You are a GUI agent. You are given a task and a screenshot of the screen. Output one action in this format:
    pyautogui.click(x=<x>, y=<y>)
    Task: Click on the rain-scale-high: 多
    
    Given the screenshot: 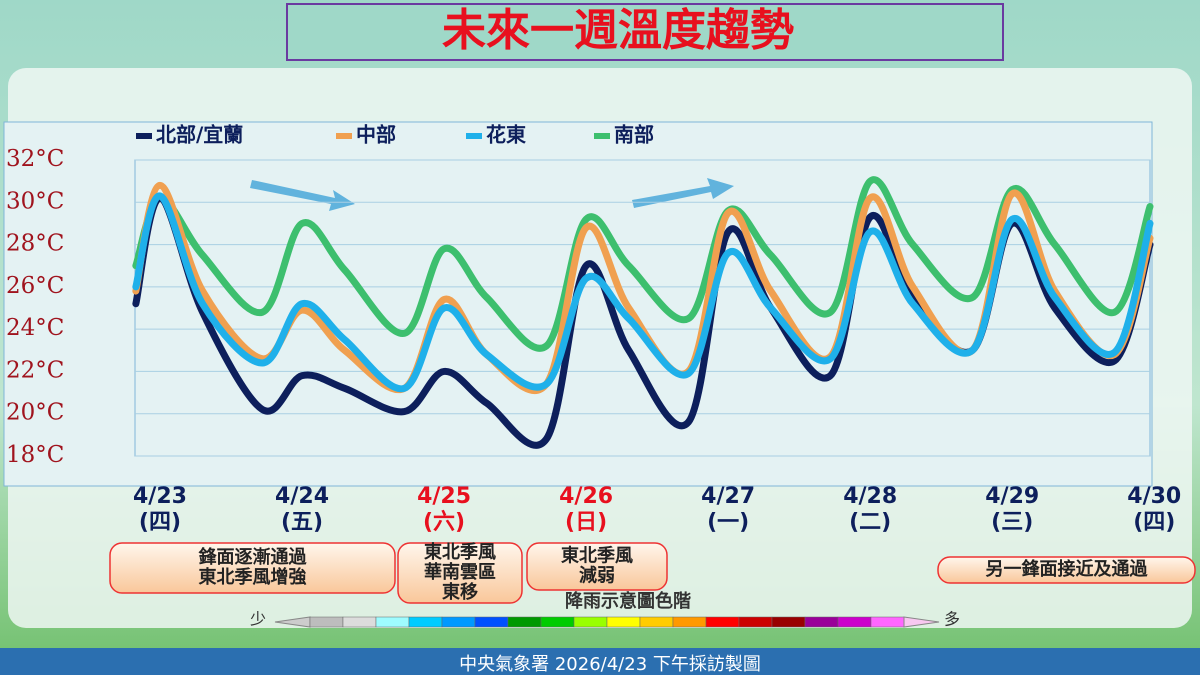 What is the action you would take?
    pyautogui.click(x=952, y=619)
    